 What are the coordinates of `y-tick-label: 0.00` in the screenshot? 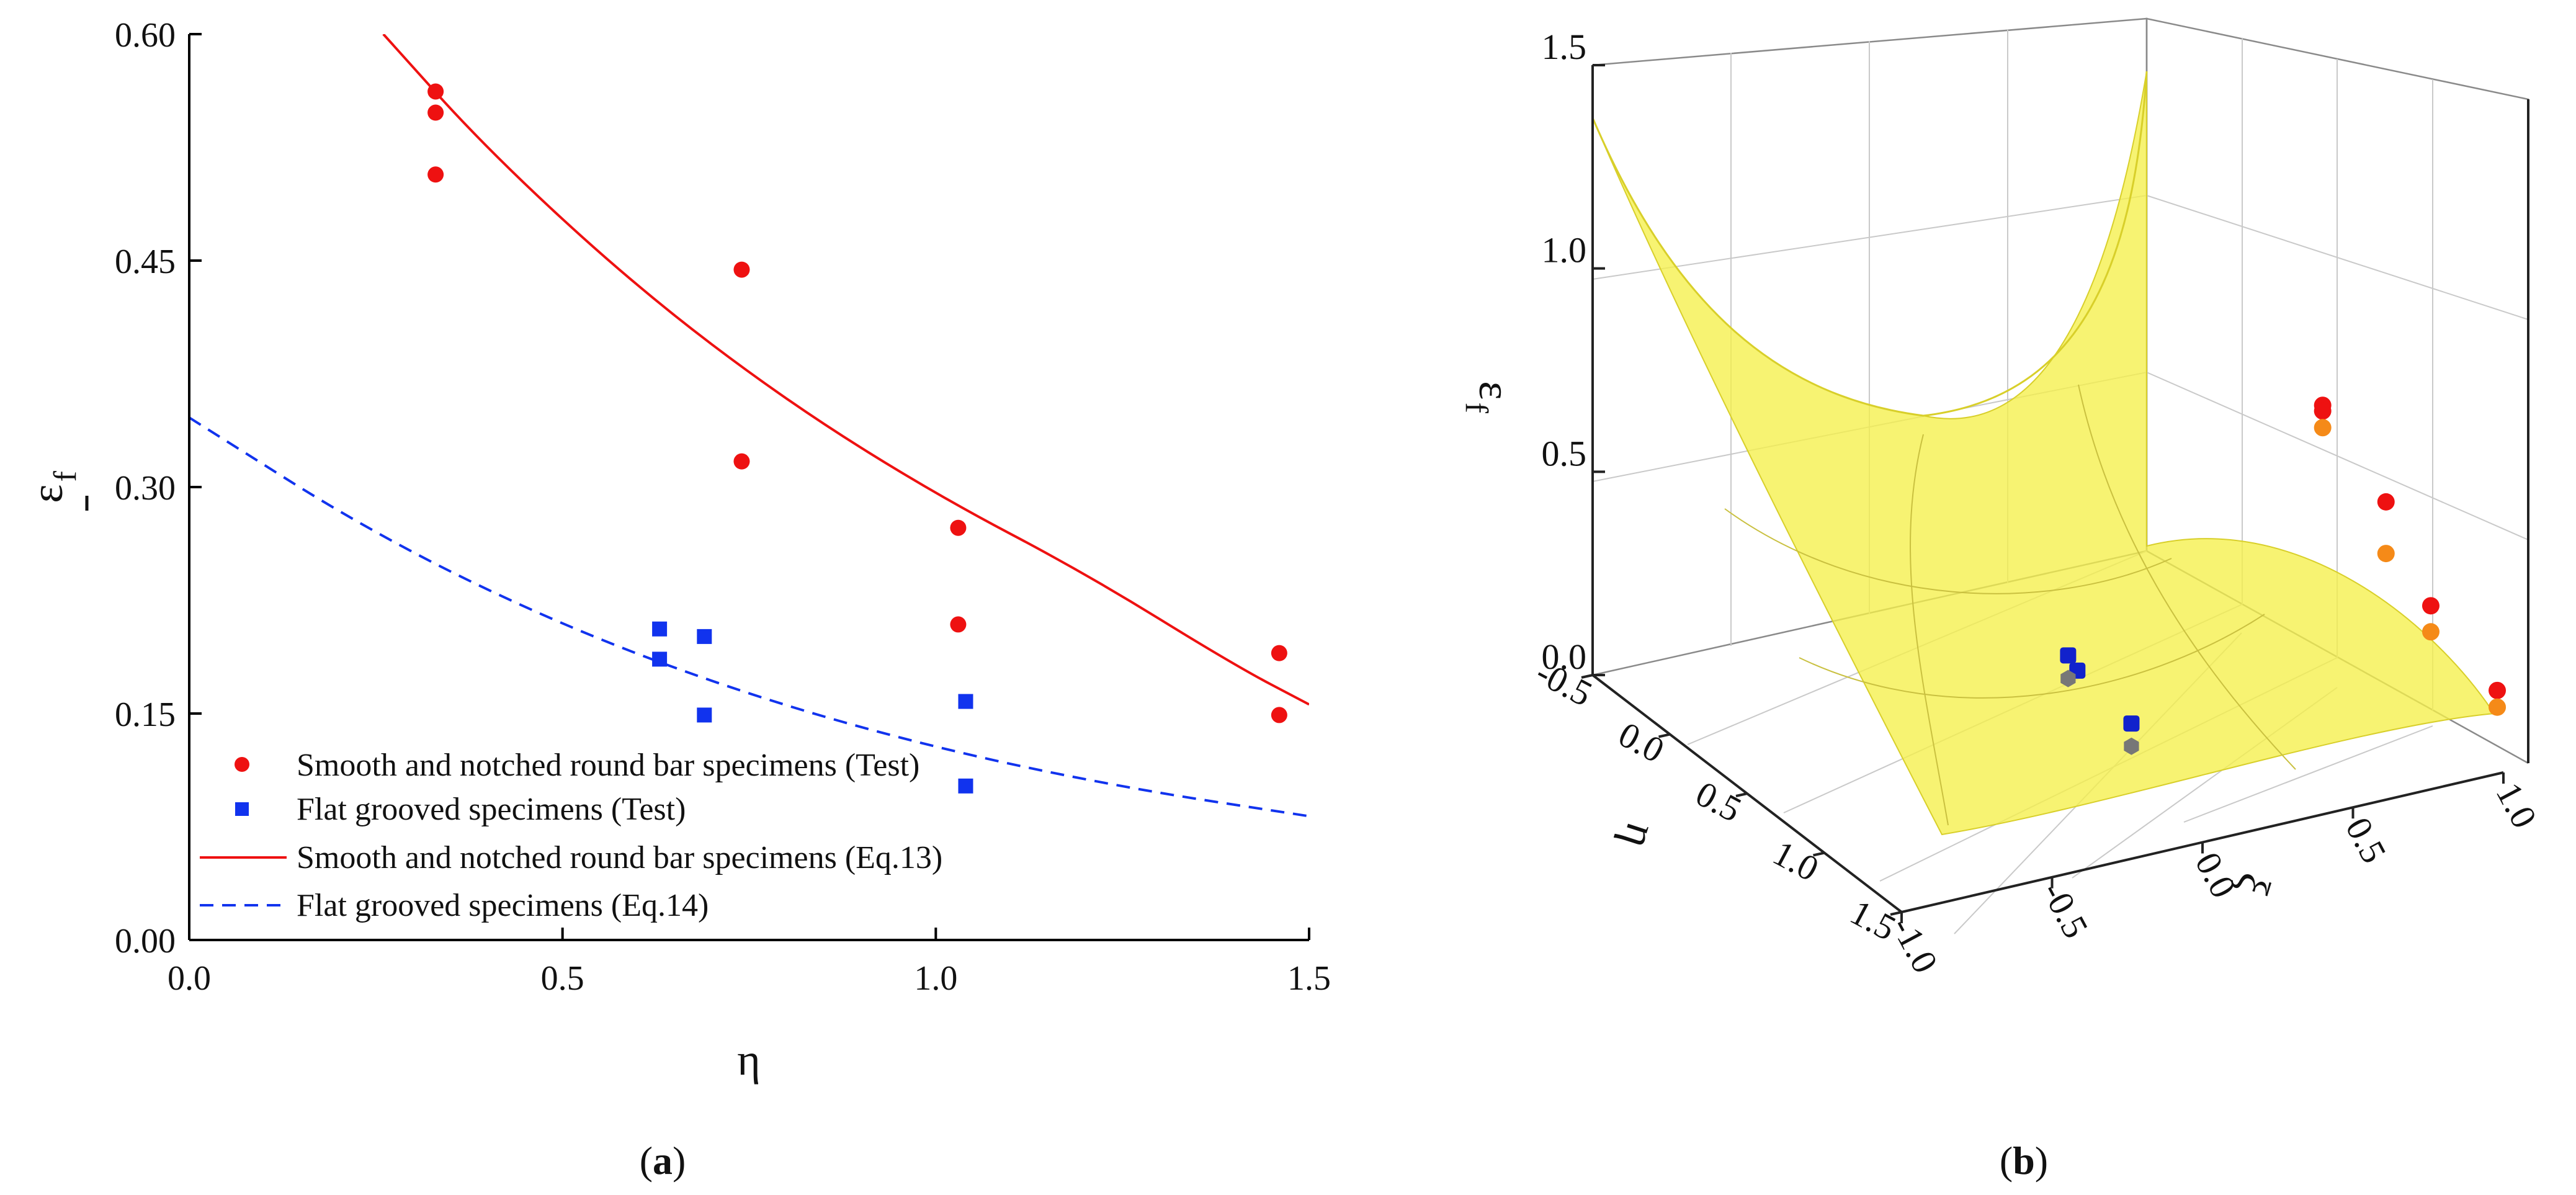 It's located at (145, 941).